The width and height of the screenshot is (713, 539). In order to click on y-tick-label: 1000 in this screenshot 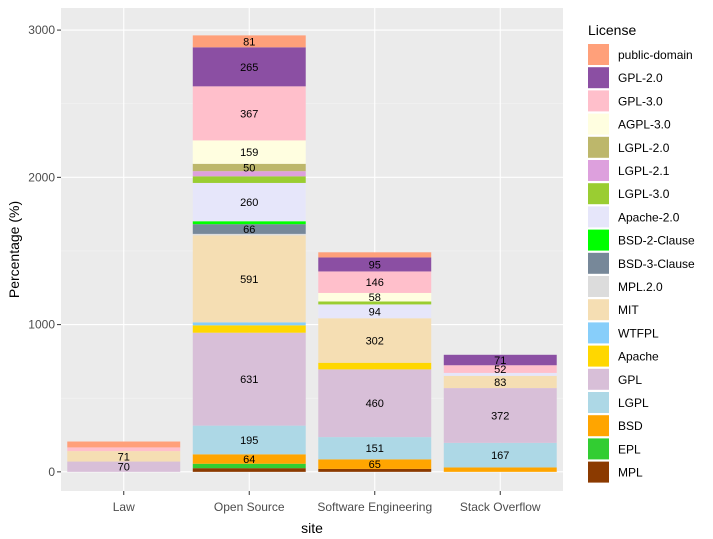, I will do `click(41, 325)`.